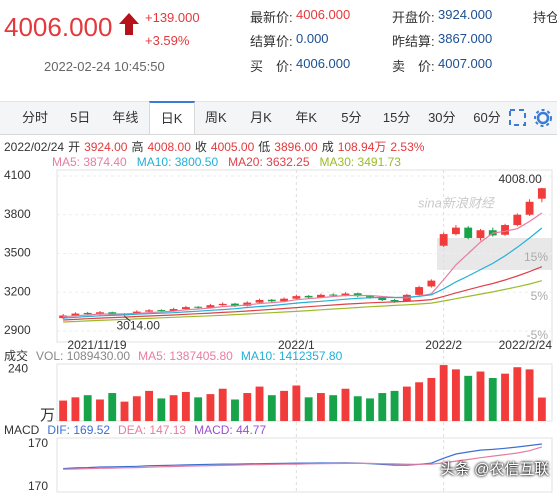  What do you see at coordinates (545, 17) in the screenshot?
I see `field-label: 持仓` at bounding box center [545, 17].